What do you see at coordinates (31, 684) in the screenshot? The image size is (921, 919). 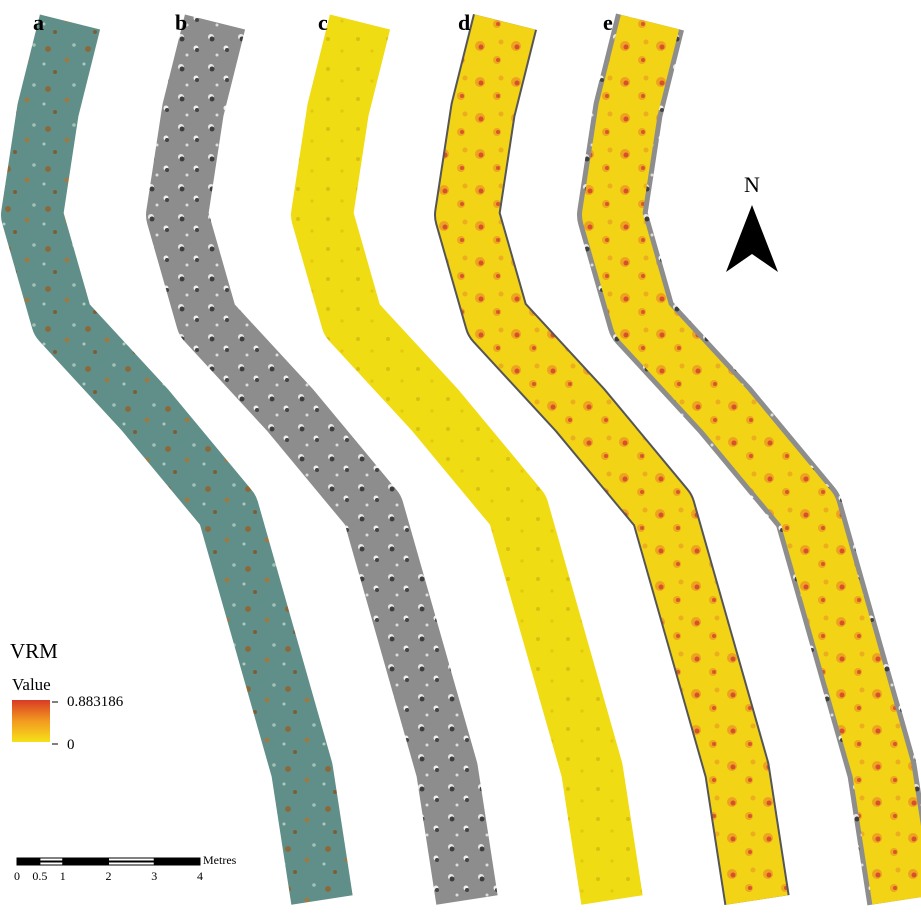 I see `legend-subtitle: Value` at bounding box center [31, 684].